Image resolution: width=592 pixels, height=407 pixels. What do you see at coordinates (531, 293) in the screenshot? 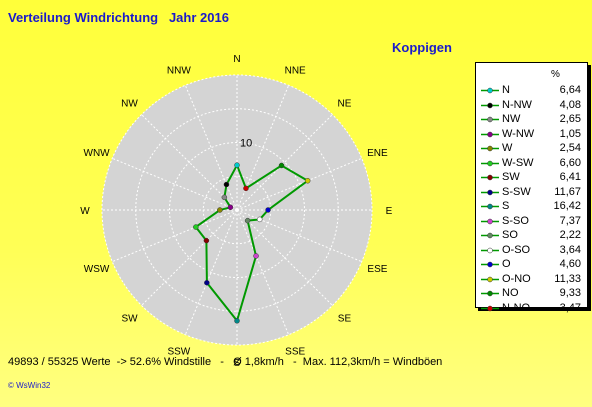
I see `legend-item: NO 9,33` at bounding box center [531, 293].